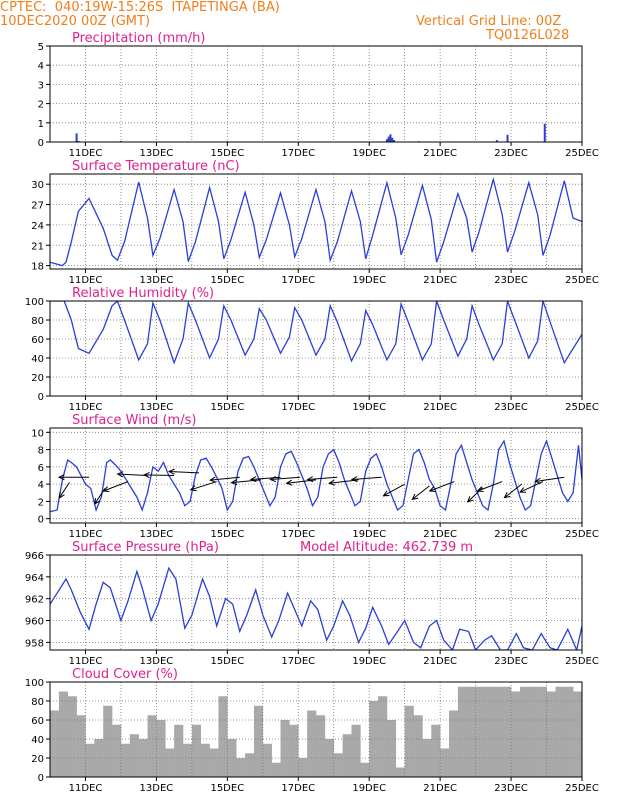 The image size is (618, 800). Describe the element at coordinates (37, 721) in the screenshot. I see `y-tick-label: 60` at that location.